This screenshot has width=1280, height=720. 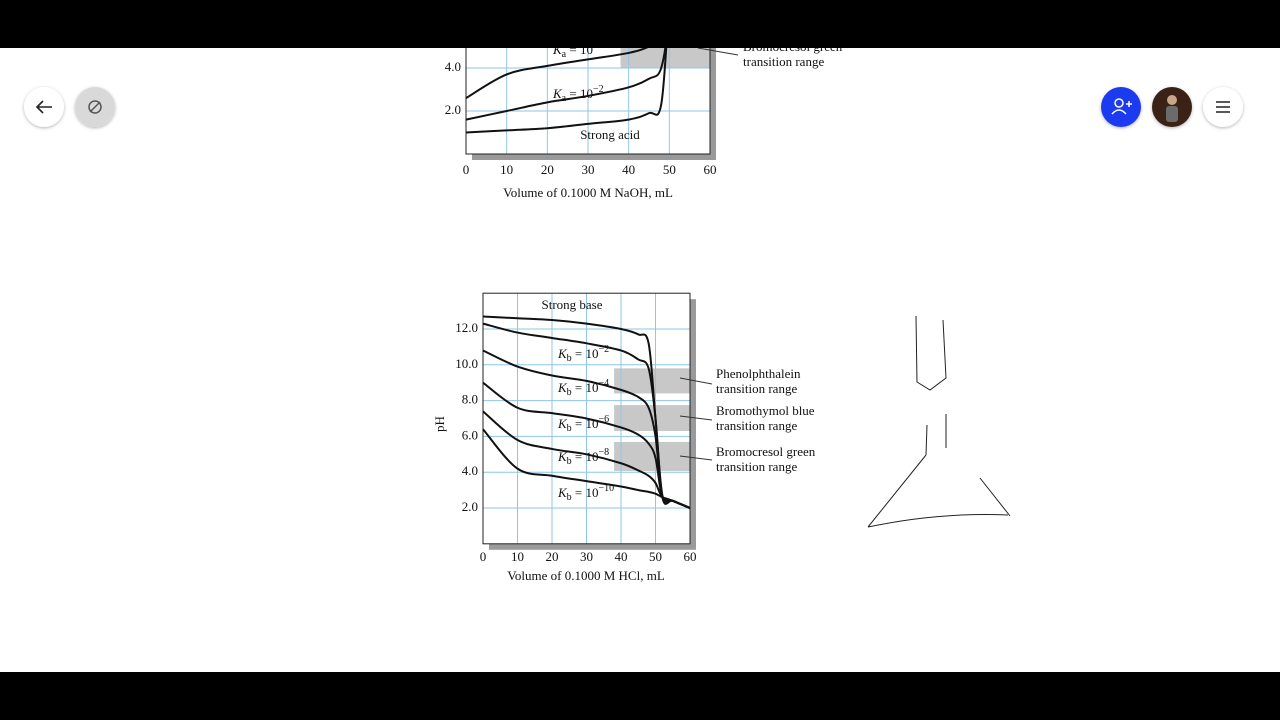 What do you see at coordinates (931, 353) in the screenshot?
I see `burette-sketch` at bounding box center [931, 353].